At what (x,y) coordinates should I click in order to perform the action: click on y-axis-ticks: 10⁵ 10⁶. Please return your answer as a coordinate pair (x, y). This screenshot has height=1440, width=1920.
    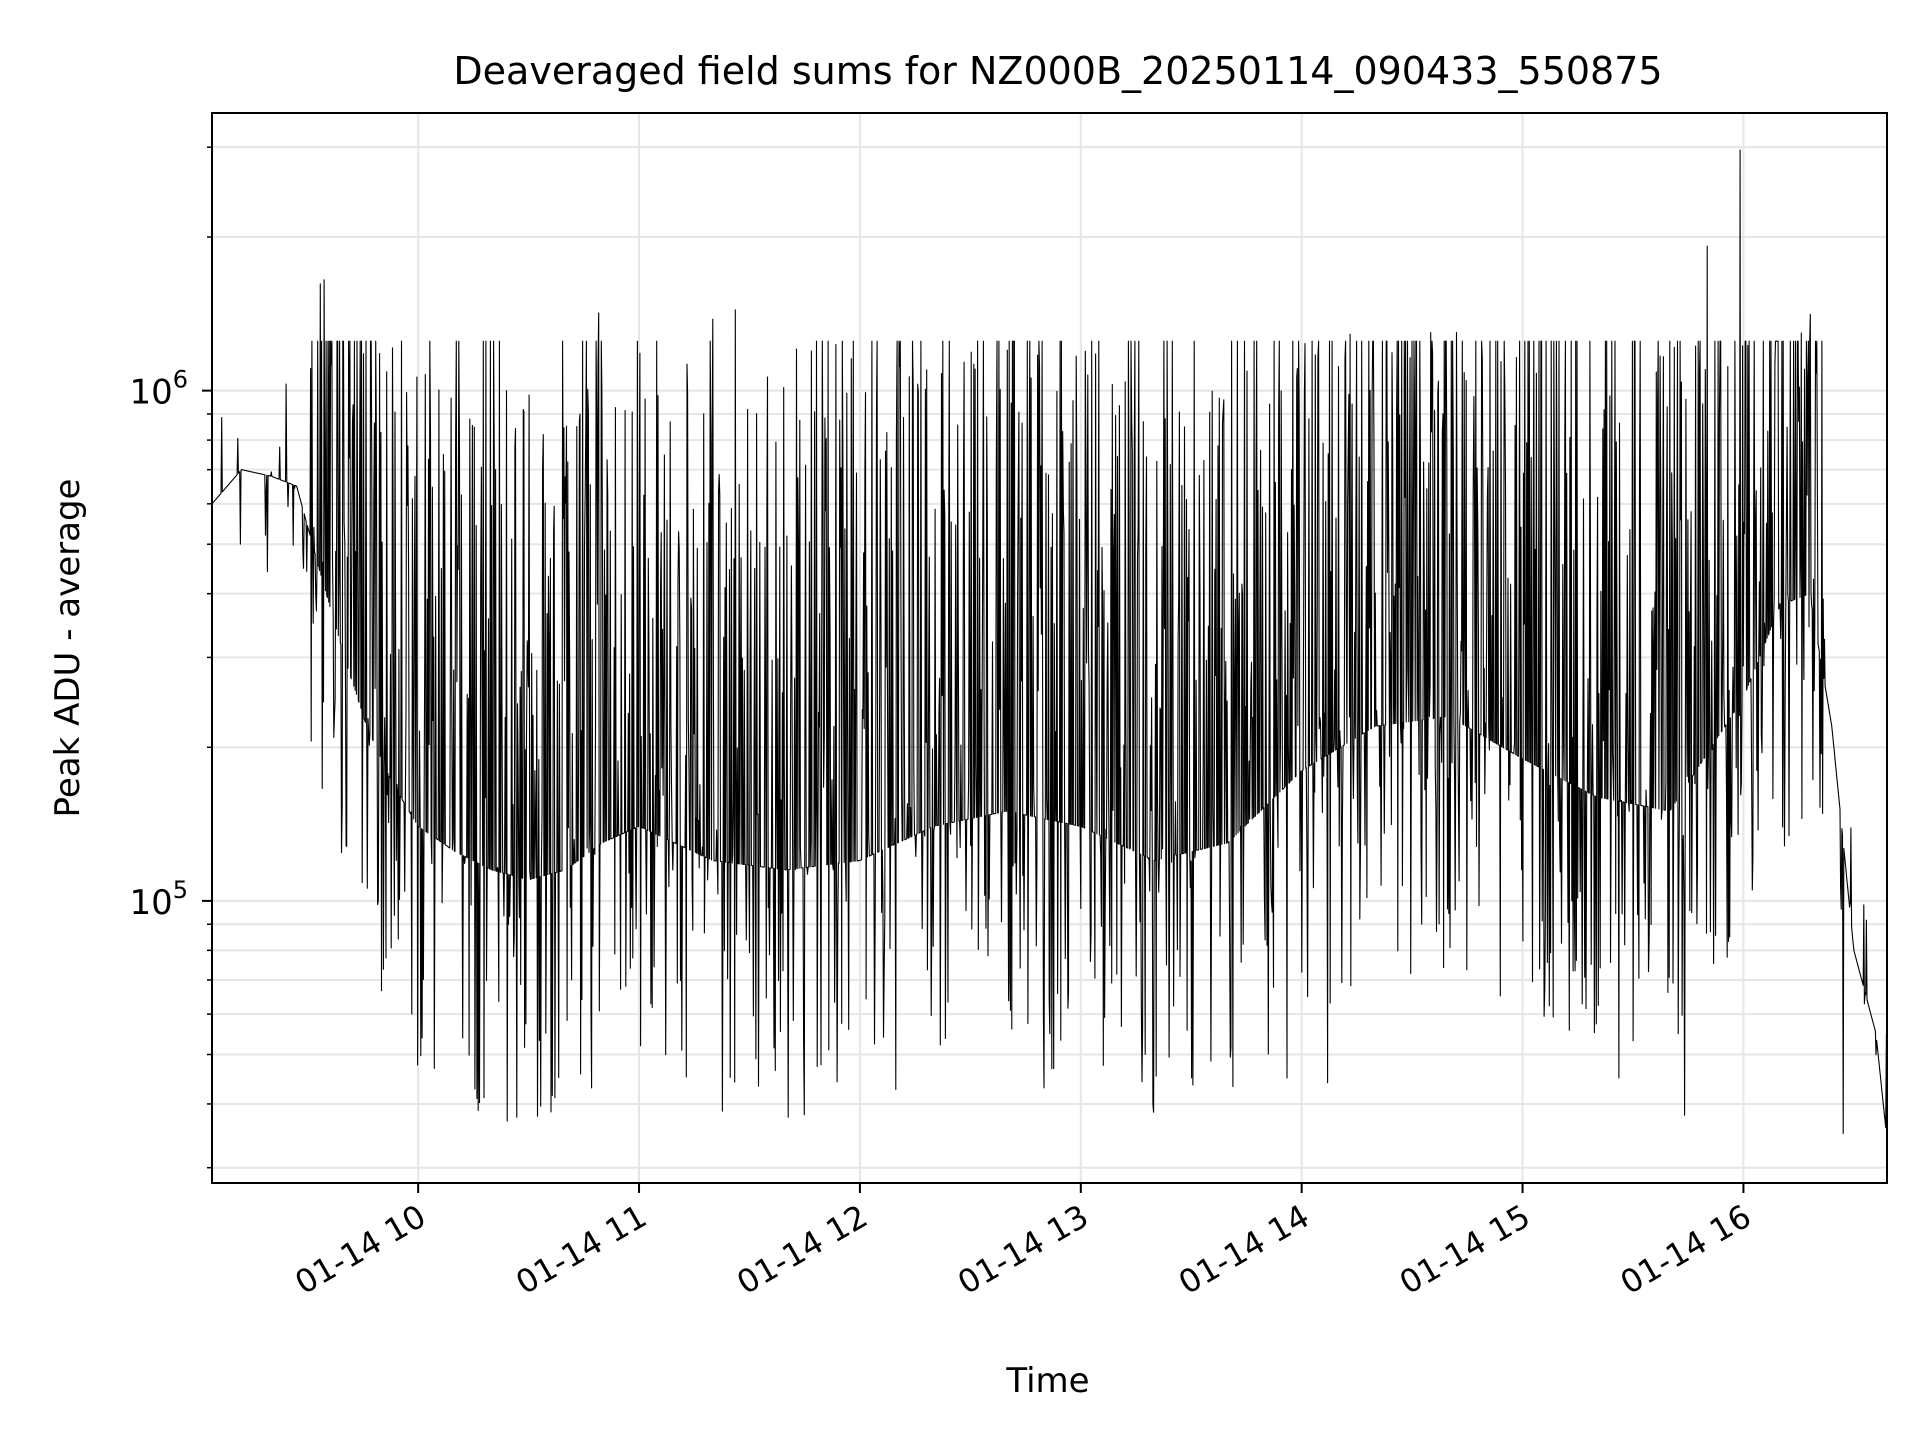
    Looking at the image, I should click on (170, 657).